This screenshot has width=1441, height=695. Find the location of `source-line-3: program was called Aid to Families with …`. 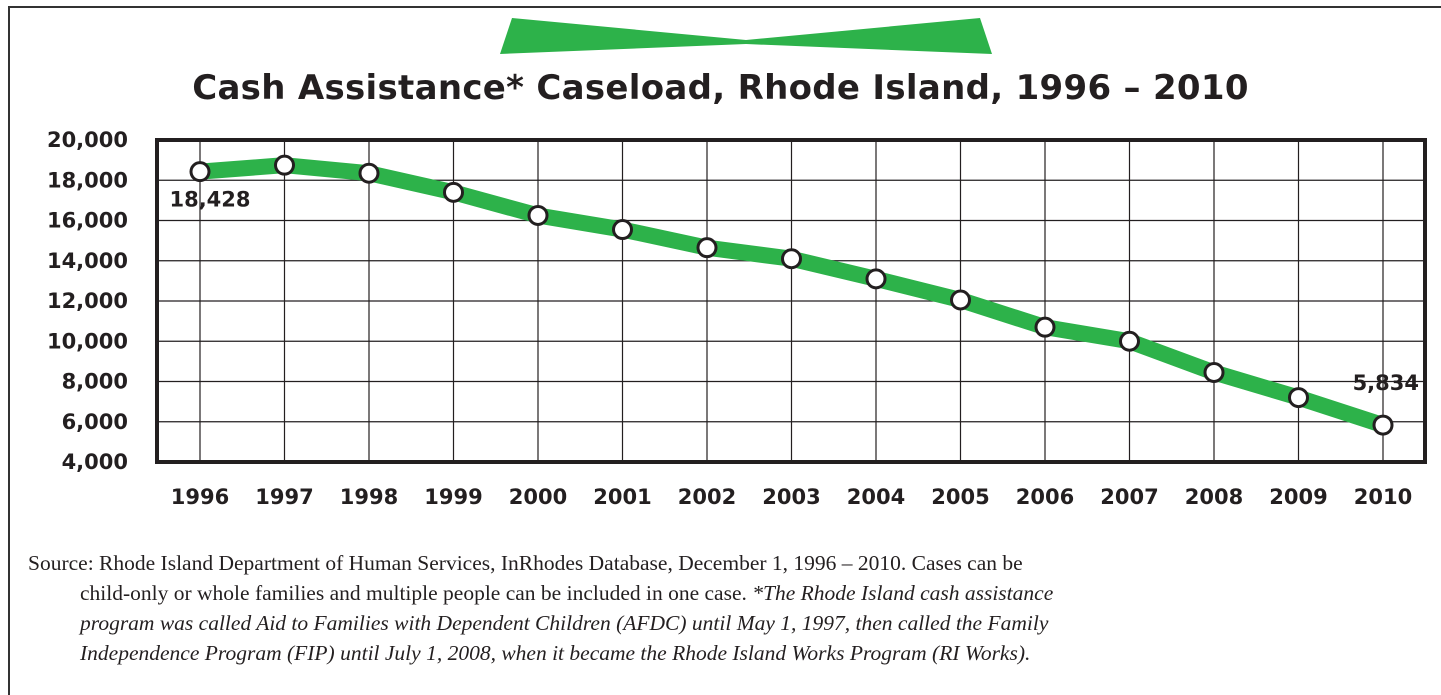

source-line-3: program was called Aid to Families with … is located at coordinates (564, 623).